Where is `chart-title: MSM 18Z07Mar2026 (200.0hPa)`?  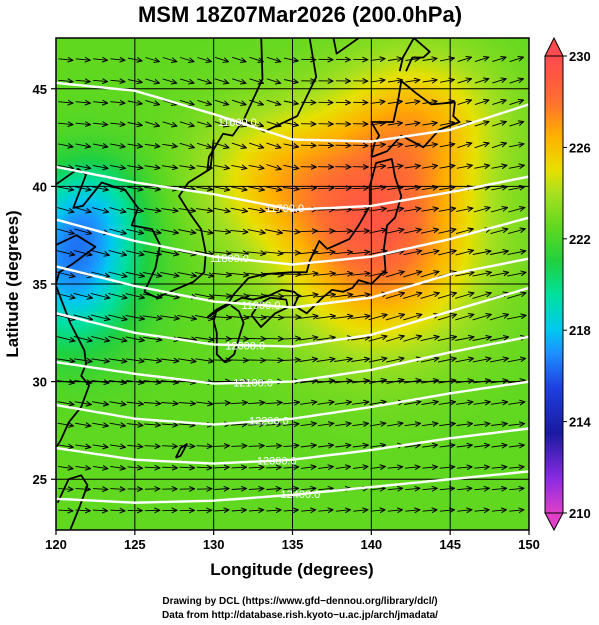 chart-title: MSM 18Z07Mar2026 (200.0hPa) is located at coordinates (300, 14).